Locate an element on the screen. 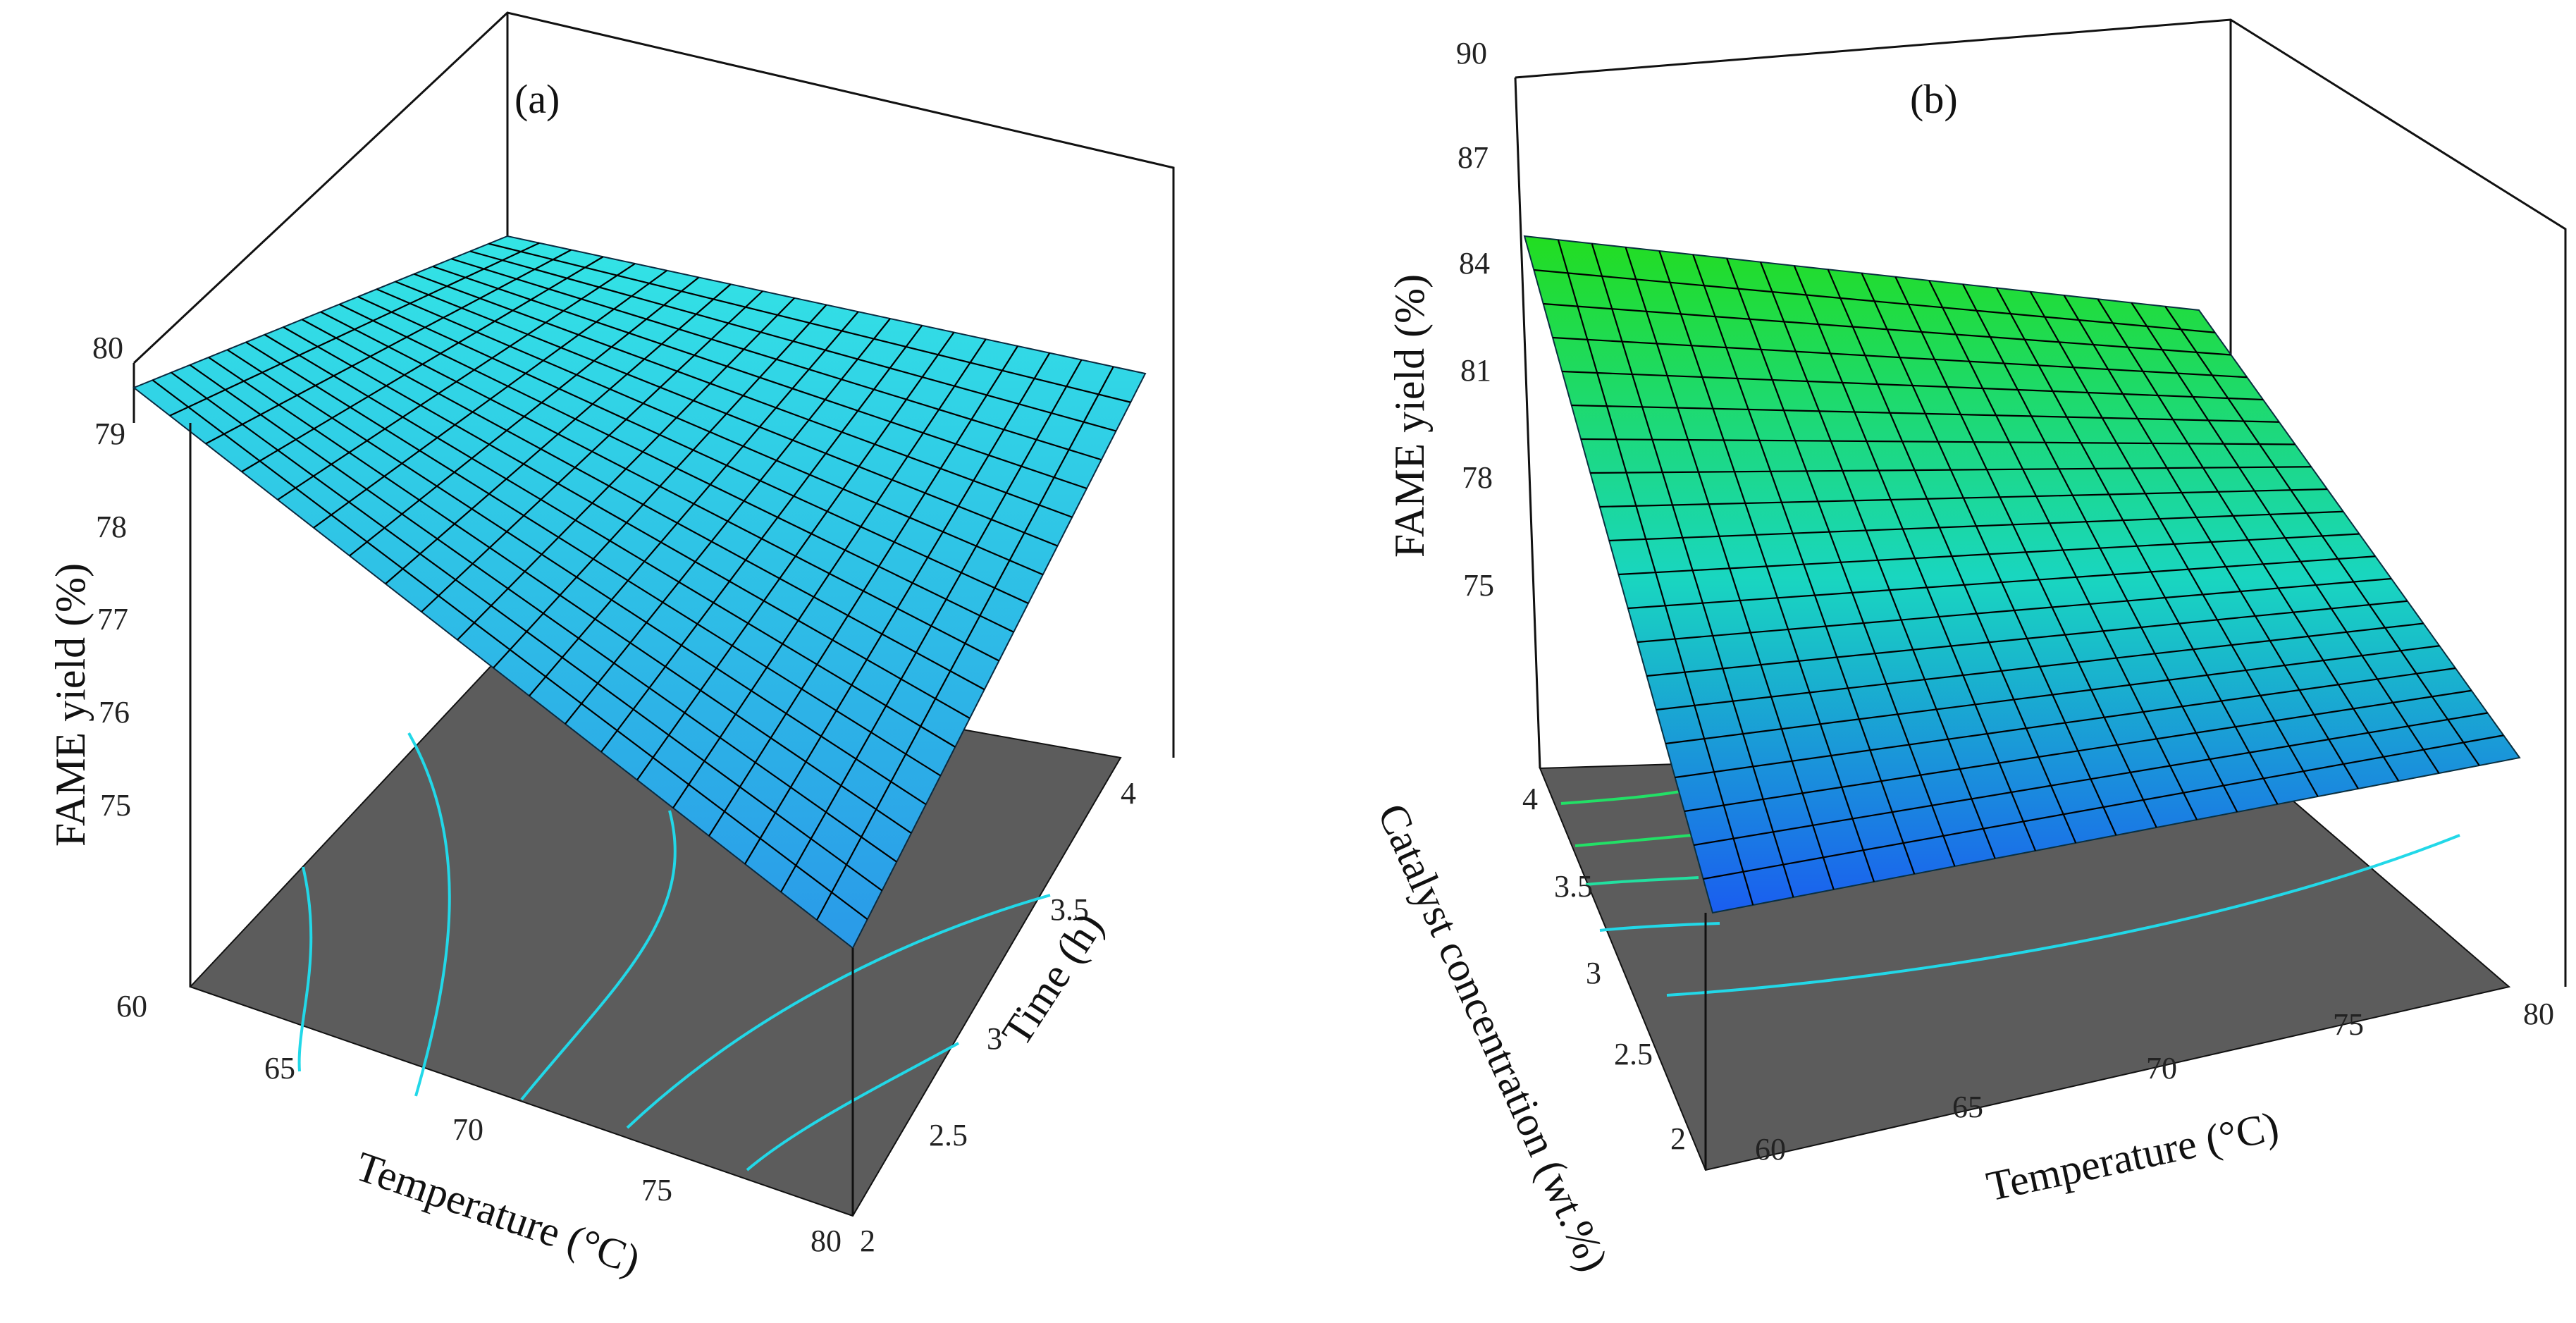 The width and height of the screenshot is (2576, 1323). chart-b-z-ticks: 90 87 84 81 78 75 is located at coordinates (1475, 319).